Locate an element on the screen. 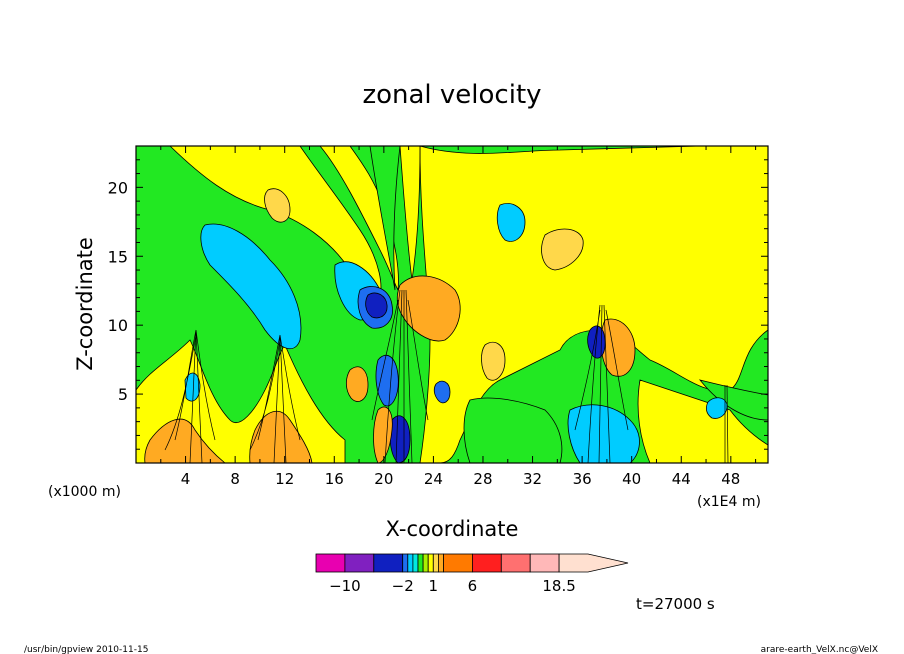 This screenshot has height=654, width=904. x-tick-label: 24 is located at coordinates (433, 479).